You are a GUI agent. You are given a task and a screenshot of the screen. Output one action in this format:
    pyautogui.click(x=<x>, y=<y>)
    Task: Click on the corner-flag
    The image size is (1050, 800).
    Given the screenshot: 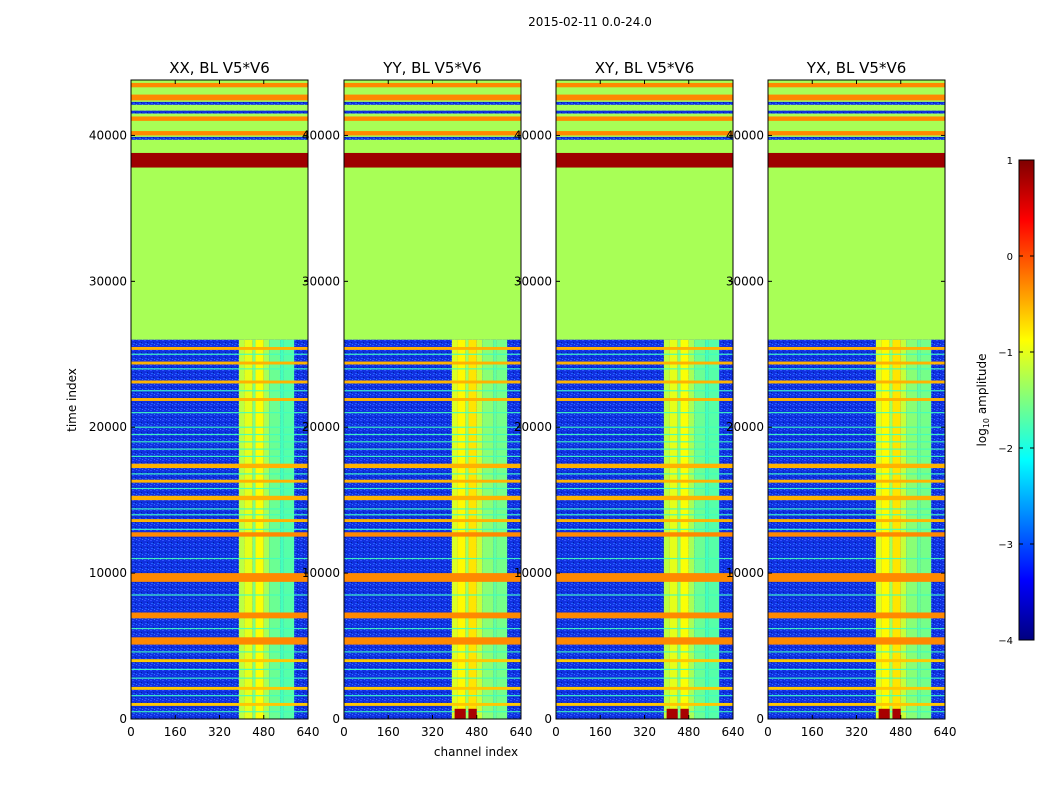 What is the action you would take?
    pyautogui.click(x=884, y=713)
    